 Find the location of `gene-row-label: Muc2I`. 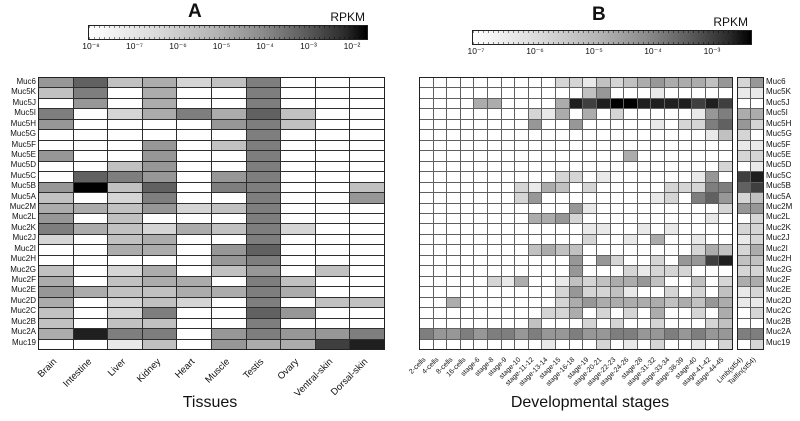

gene-row-label: Muc2I is located at coordinates (25, 248).